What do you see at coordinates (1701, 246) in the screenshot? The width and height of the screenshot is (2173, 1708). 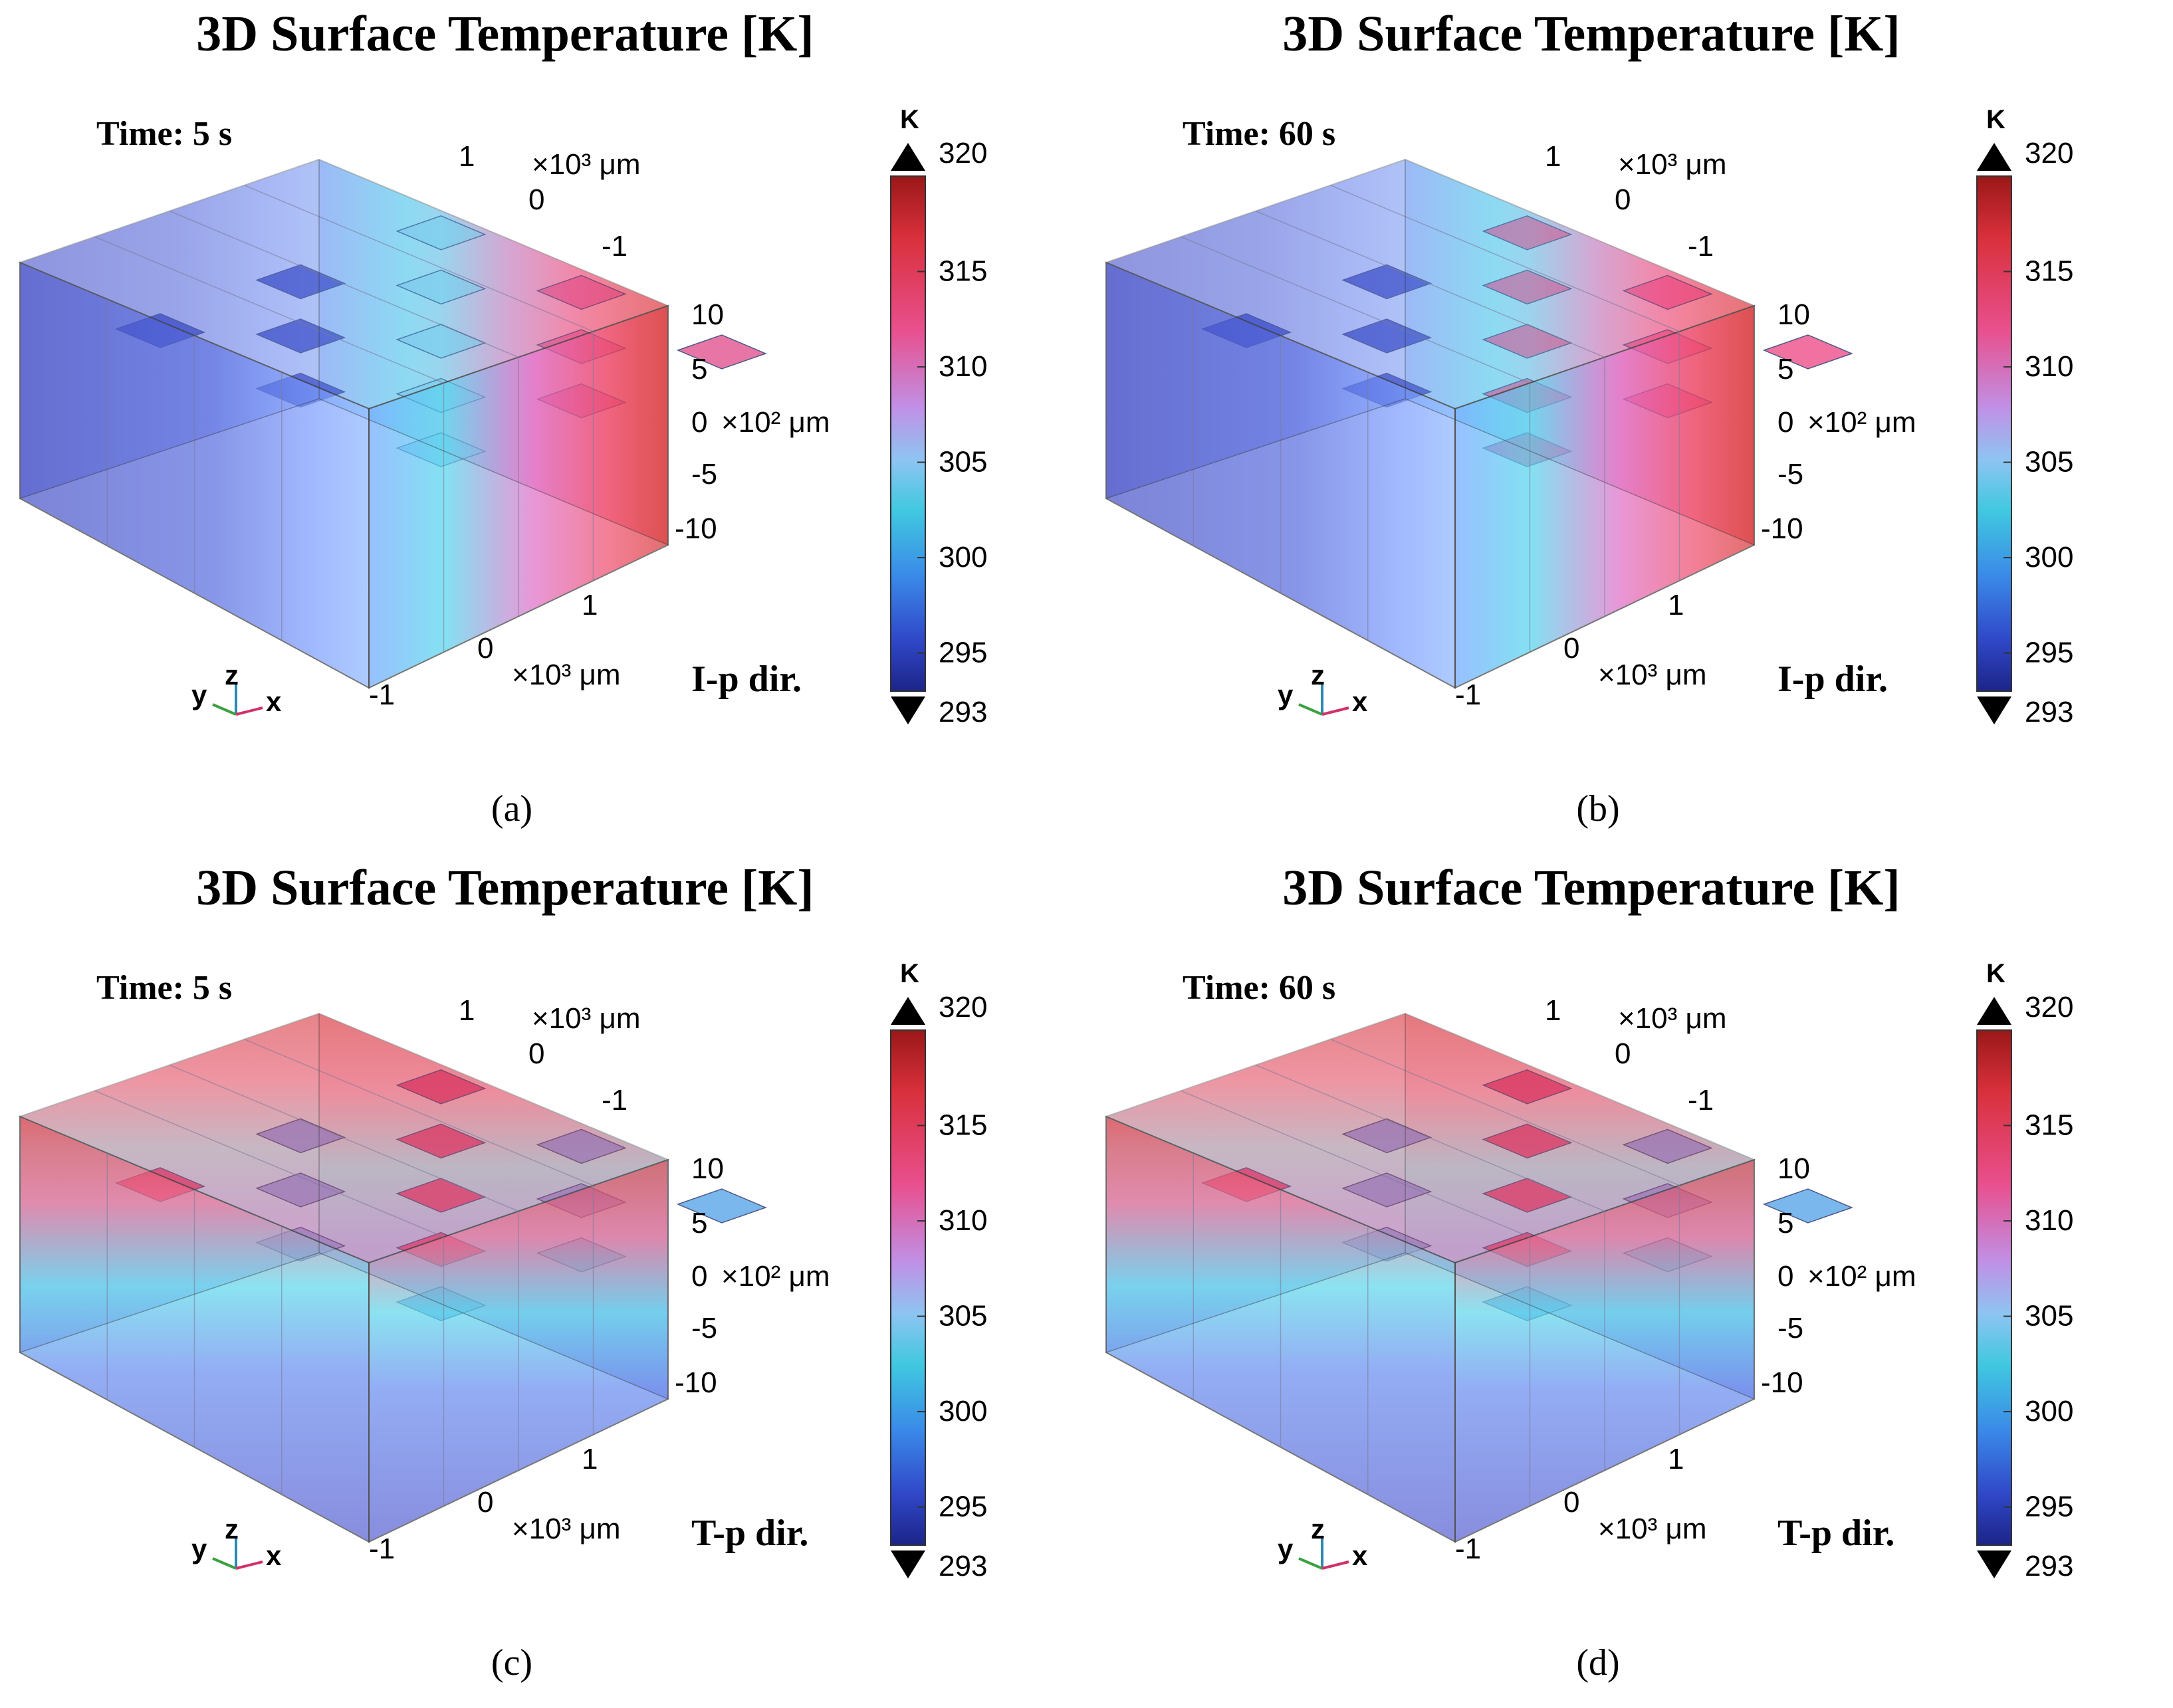 I see `y-tick-label: -1` at bounding box center [1701, 246].